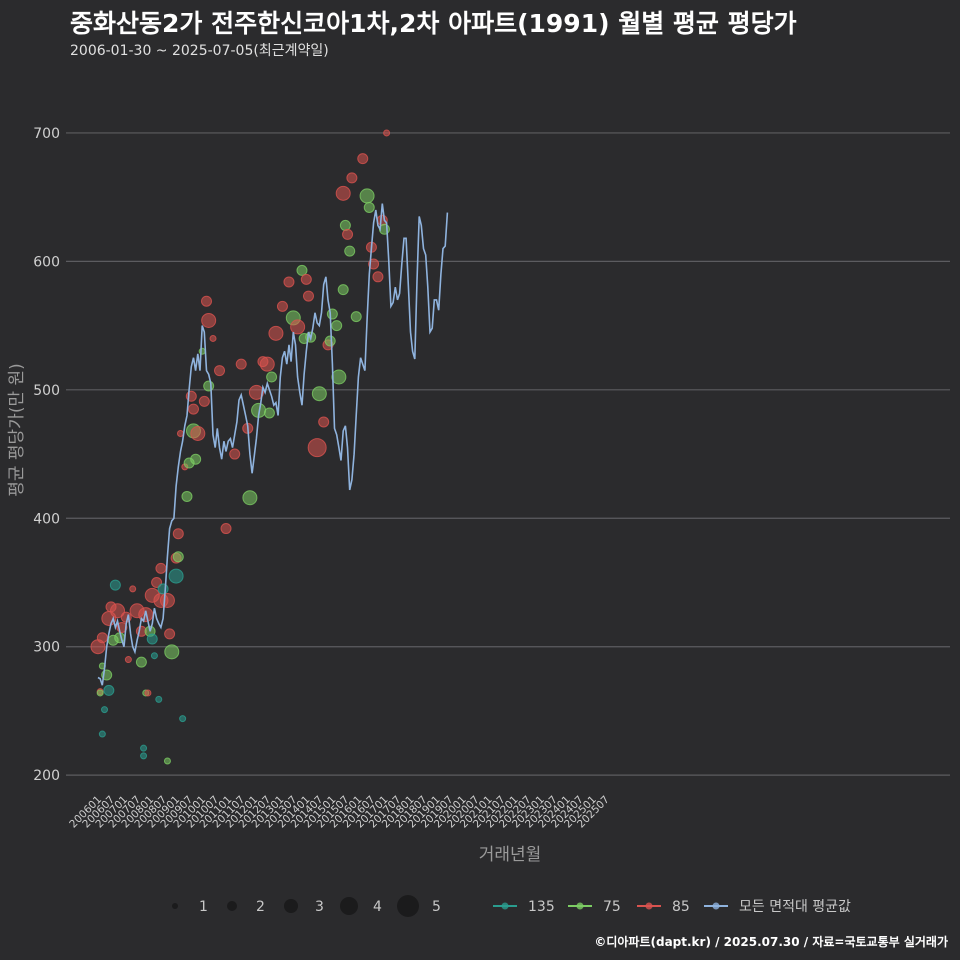 The height and width of the screenshot is (960, 960). What do you see at coordinates (377, 907) in the screenshot?
I see `legend-size-label: 4` at bounding box center [377, 907].